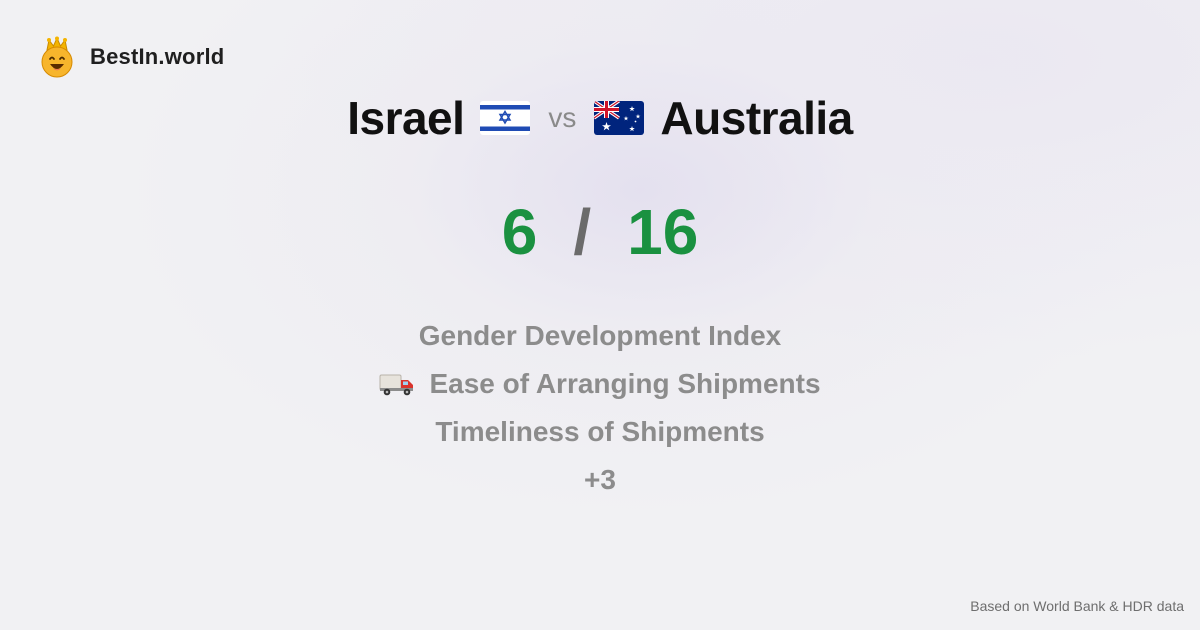 The image size is (1200, 630). What do you see at coordinates (756, 118) in the screenshot?
I see `country-b-name: Australia` at bounding box center [756, 118].